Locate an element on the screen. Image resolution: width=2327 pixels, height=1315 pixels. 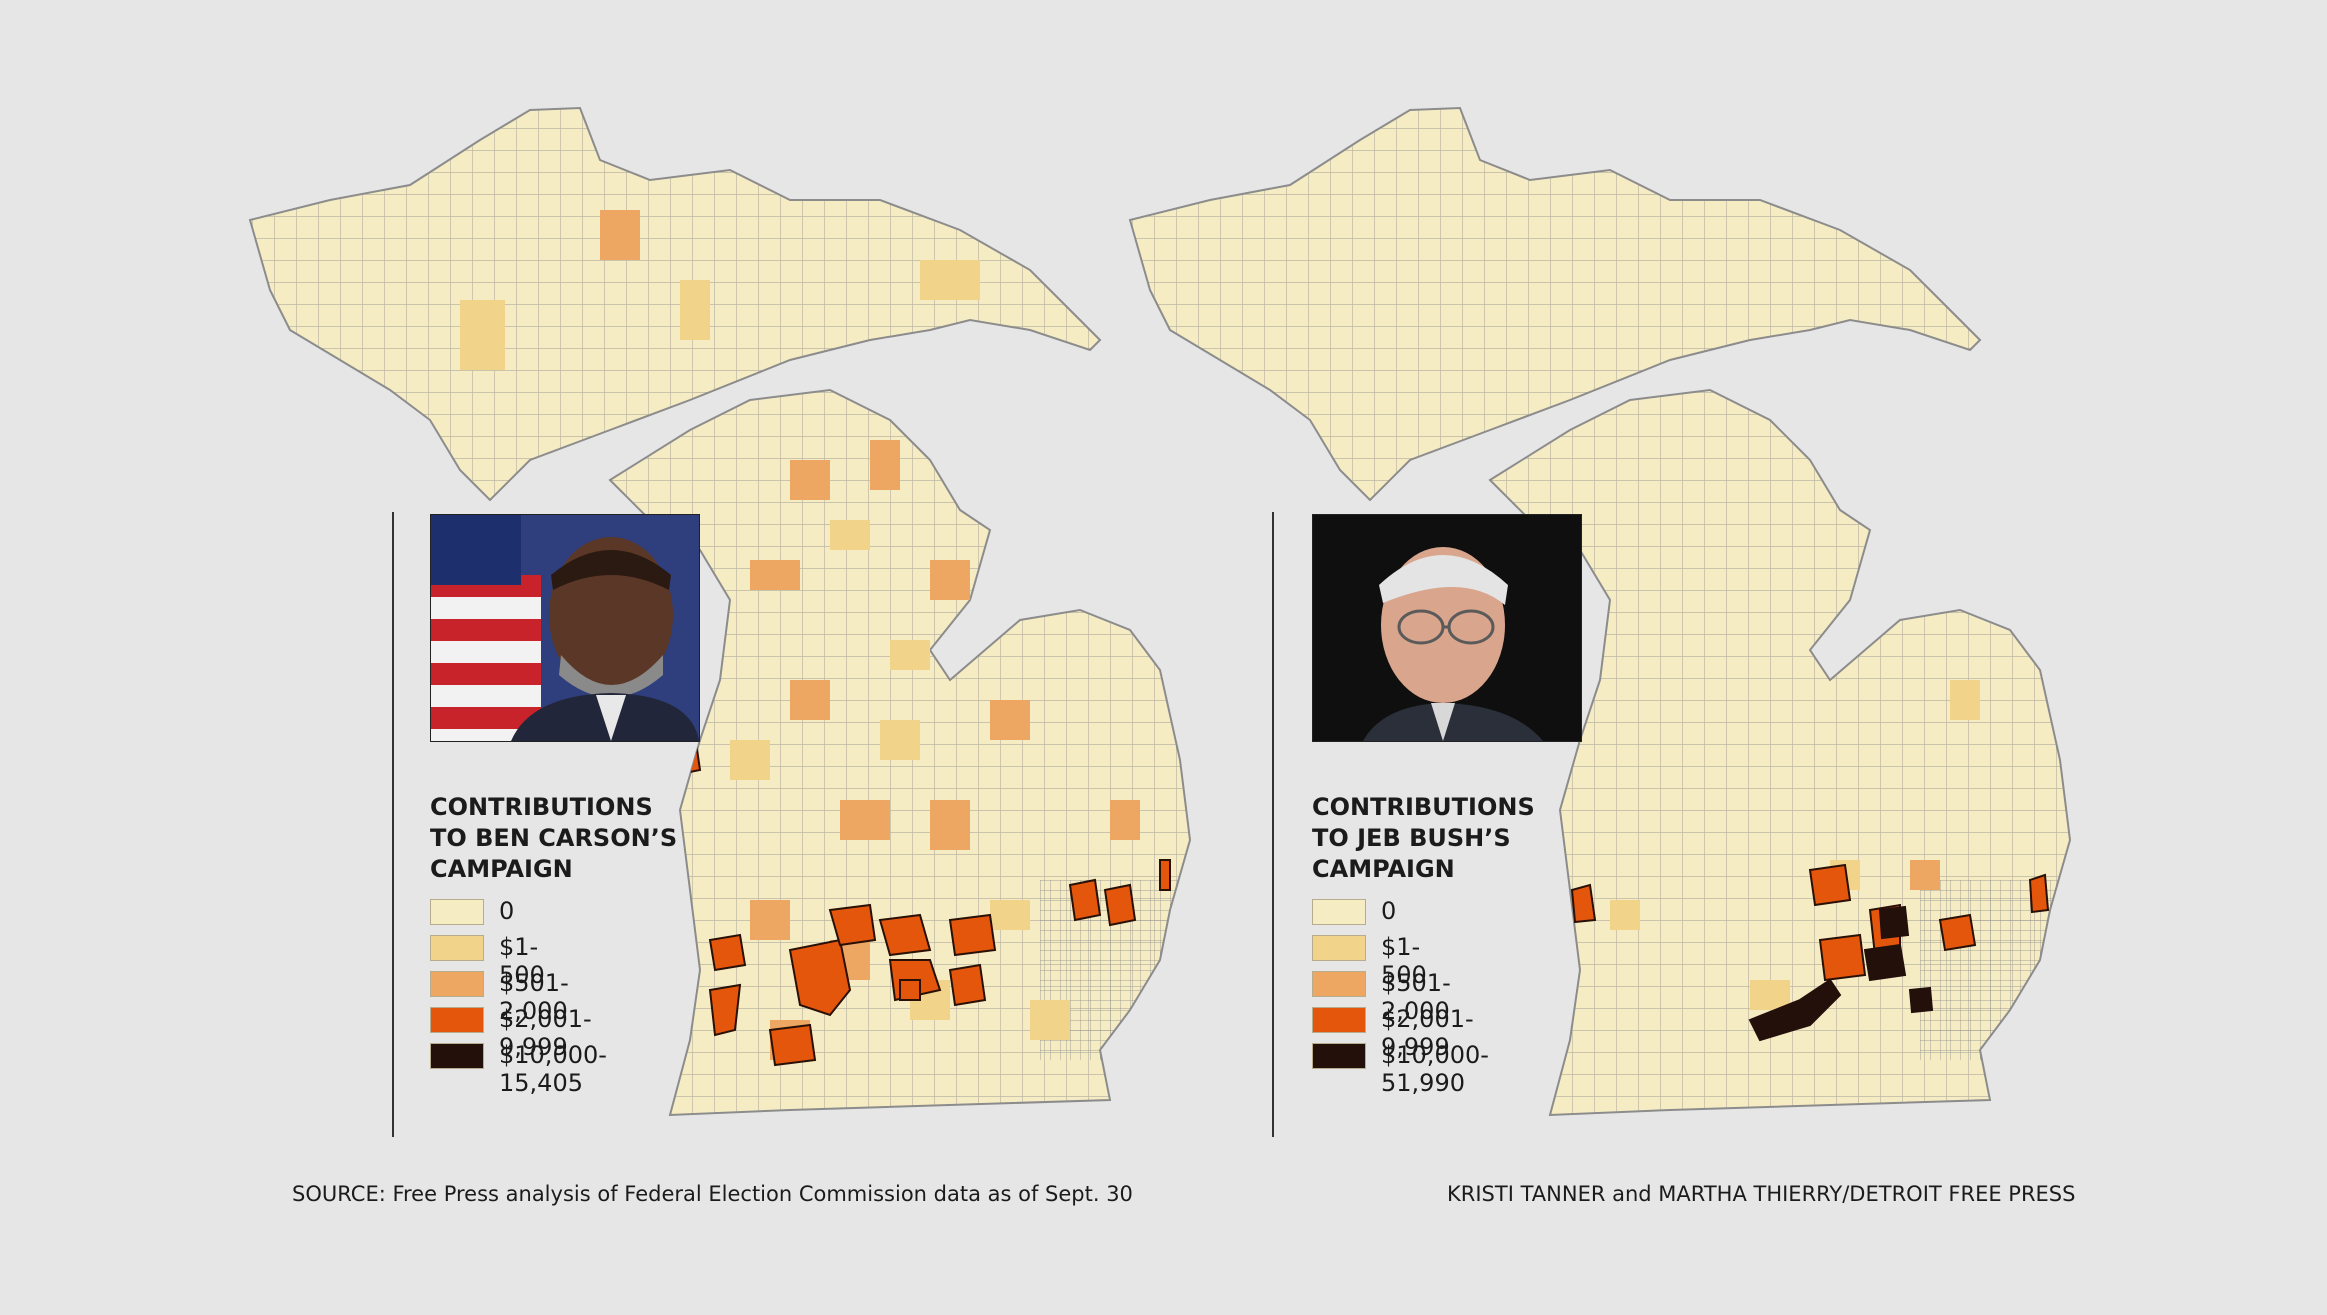
bush-photo is located at coordinates (1447, 628).